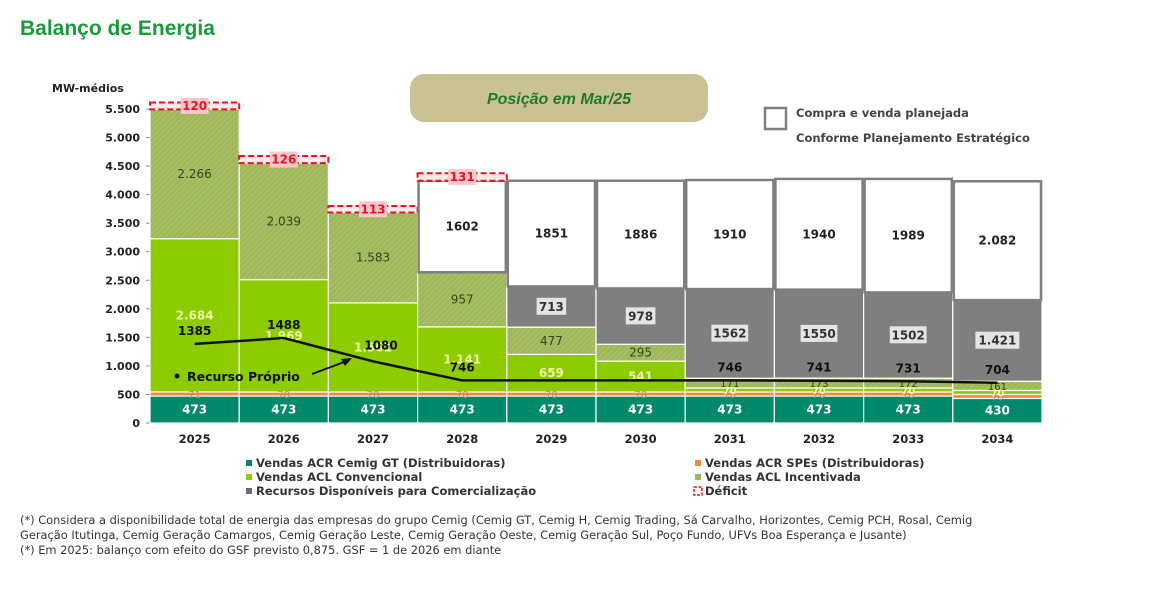 Image resolution: width=1166 pixels, height=599 pixels. What do you see at coordinates (122, 166) in the screenshot?
I see `y-tick-label: 4.500` at bounding box center [122, 166].